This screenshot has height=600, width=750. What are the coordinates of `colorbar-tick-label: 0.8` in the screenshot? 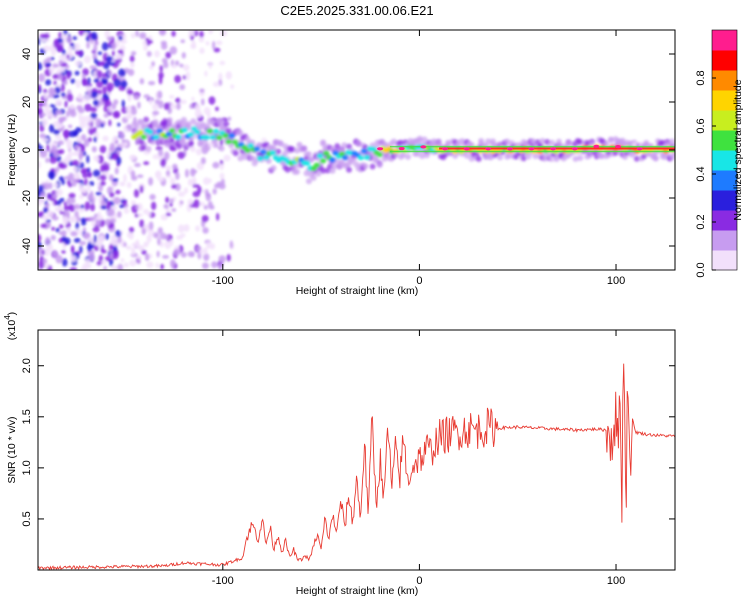 It's located at (701, 77).